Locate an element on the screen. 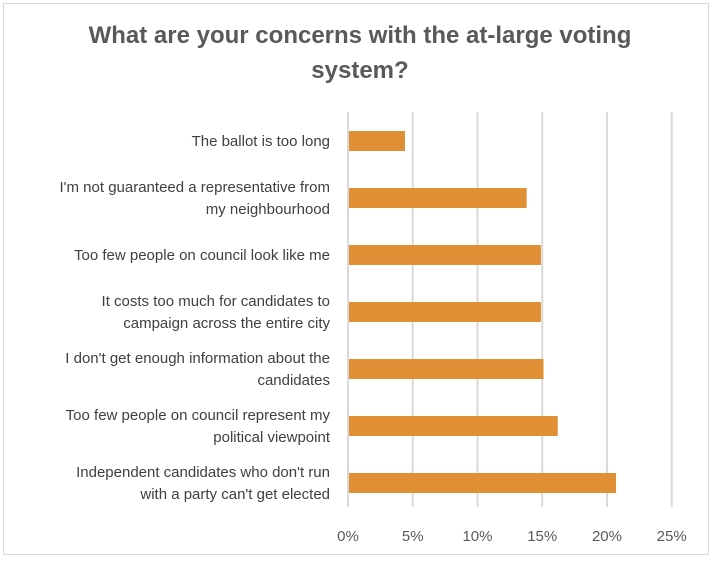  category-label: The ballot is too long is located at coordinates (261, 141).